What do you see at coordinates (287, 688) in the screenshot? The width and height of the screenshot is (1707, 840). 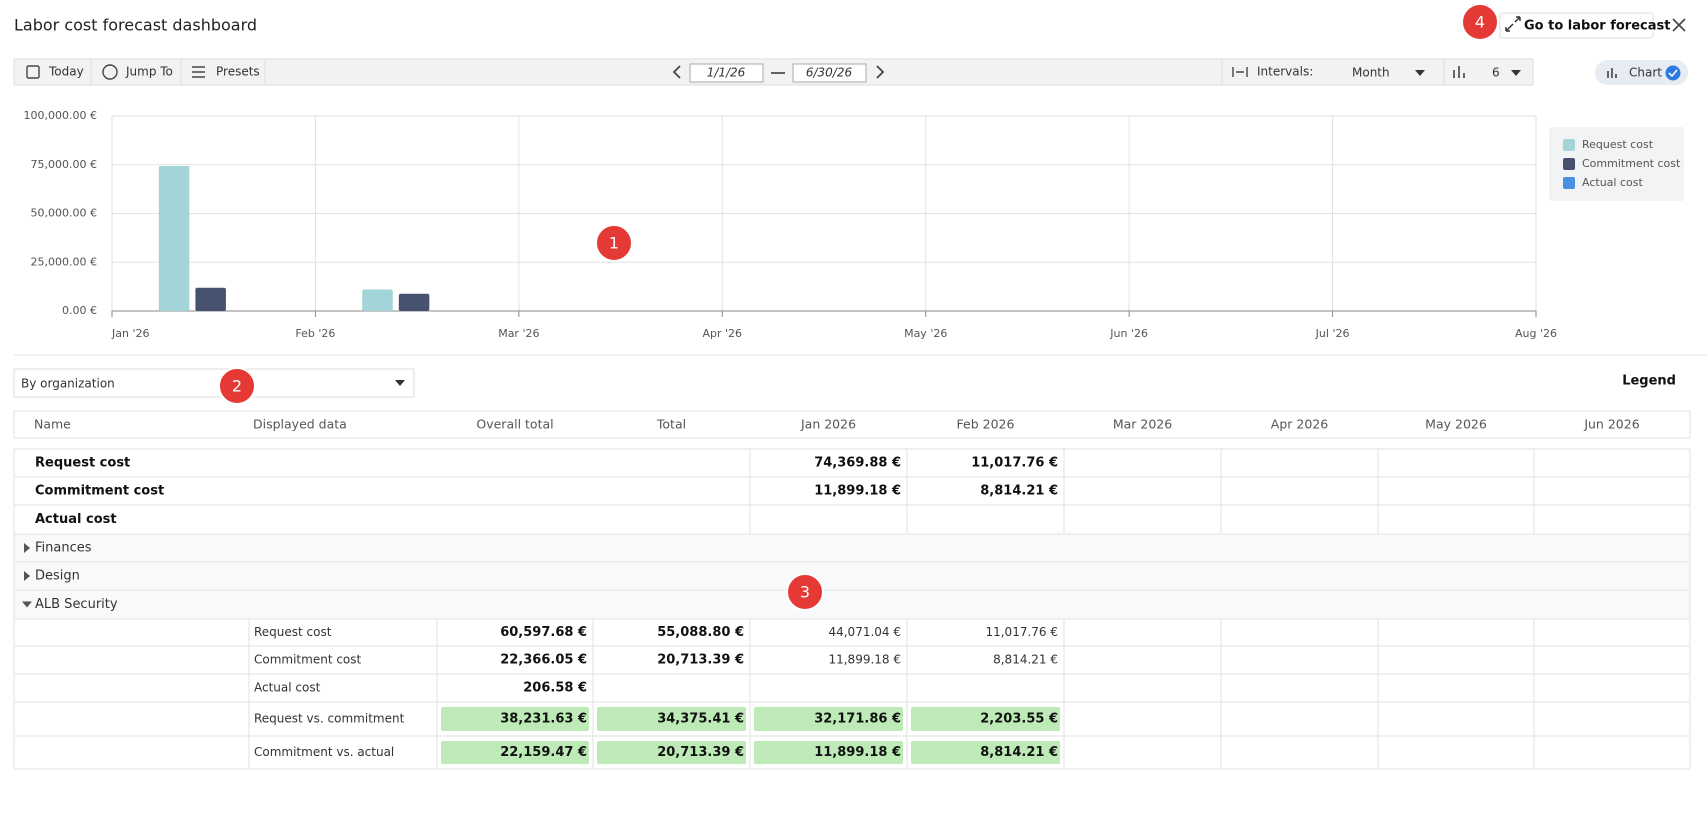 I see `data-label: Actual cost` at bounding box center [287, 688].